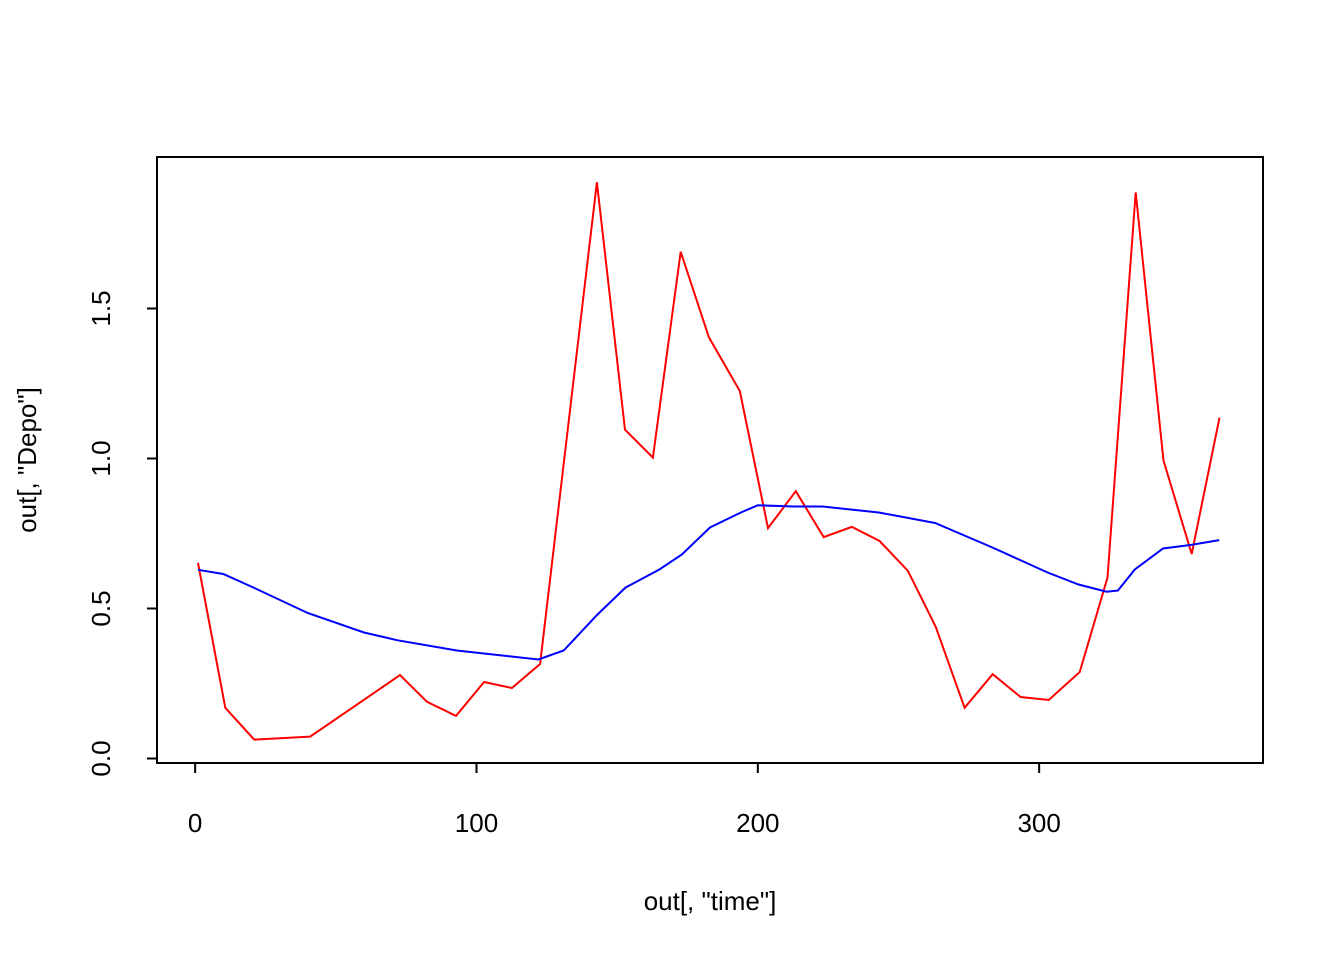 The height and width of the screenshot is (965, 1344). What do you see at coordinates (708, 582) in the screenshot?
I see `data-line` at bounding box center [708, 582].